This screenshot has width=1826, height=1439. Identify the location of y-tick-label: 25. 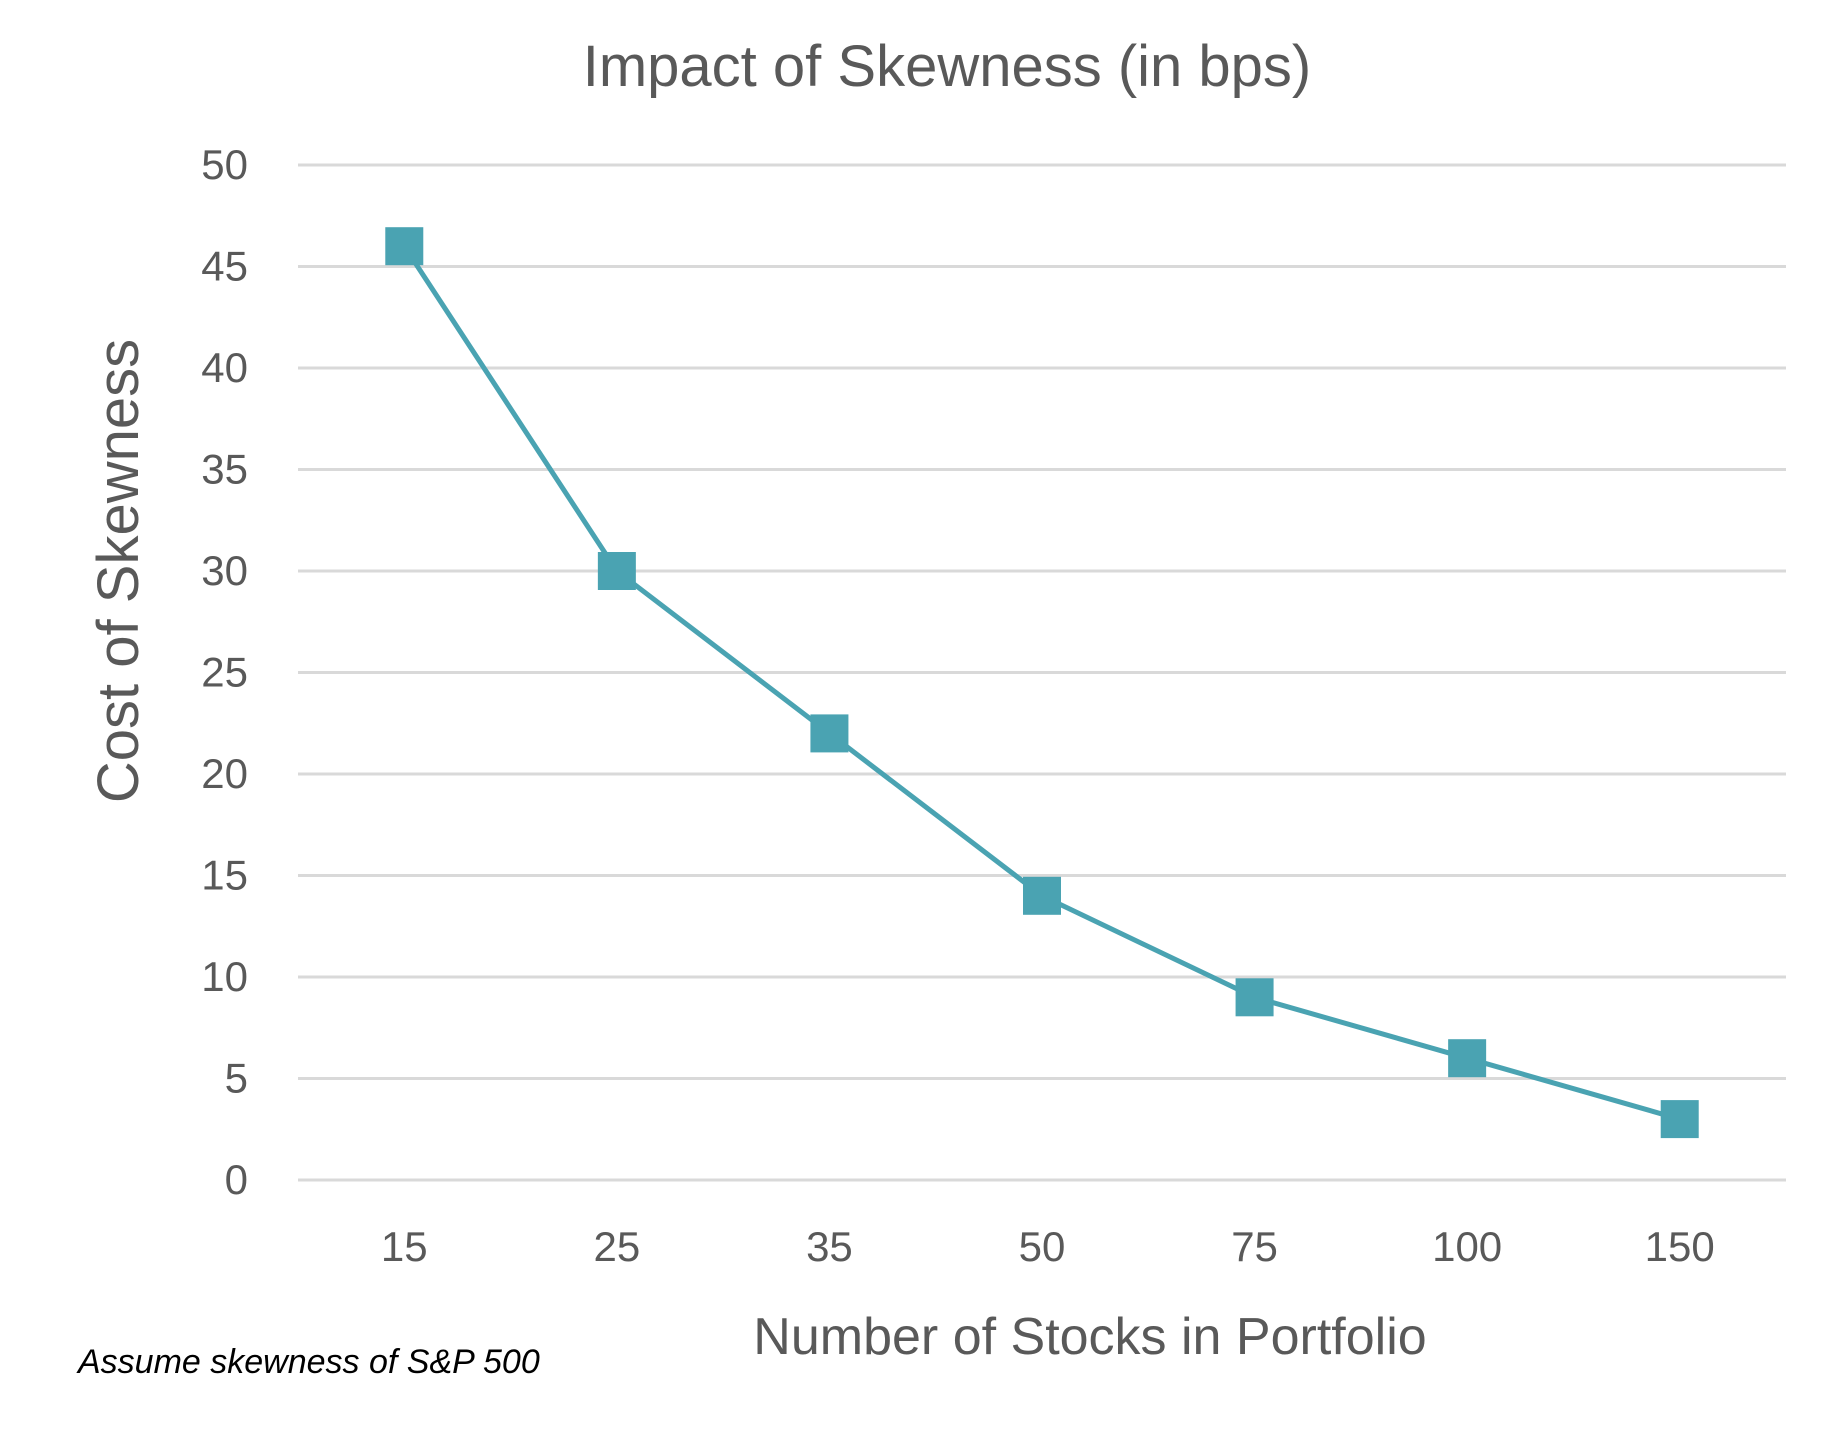
(224, 672).